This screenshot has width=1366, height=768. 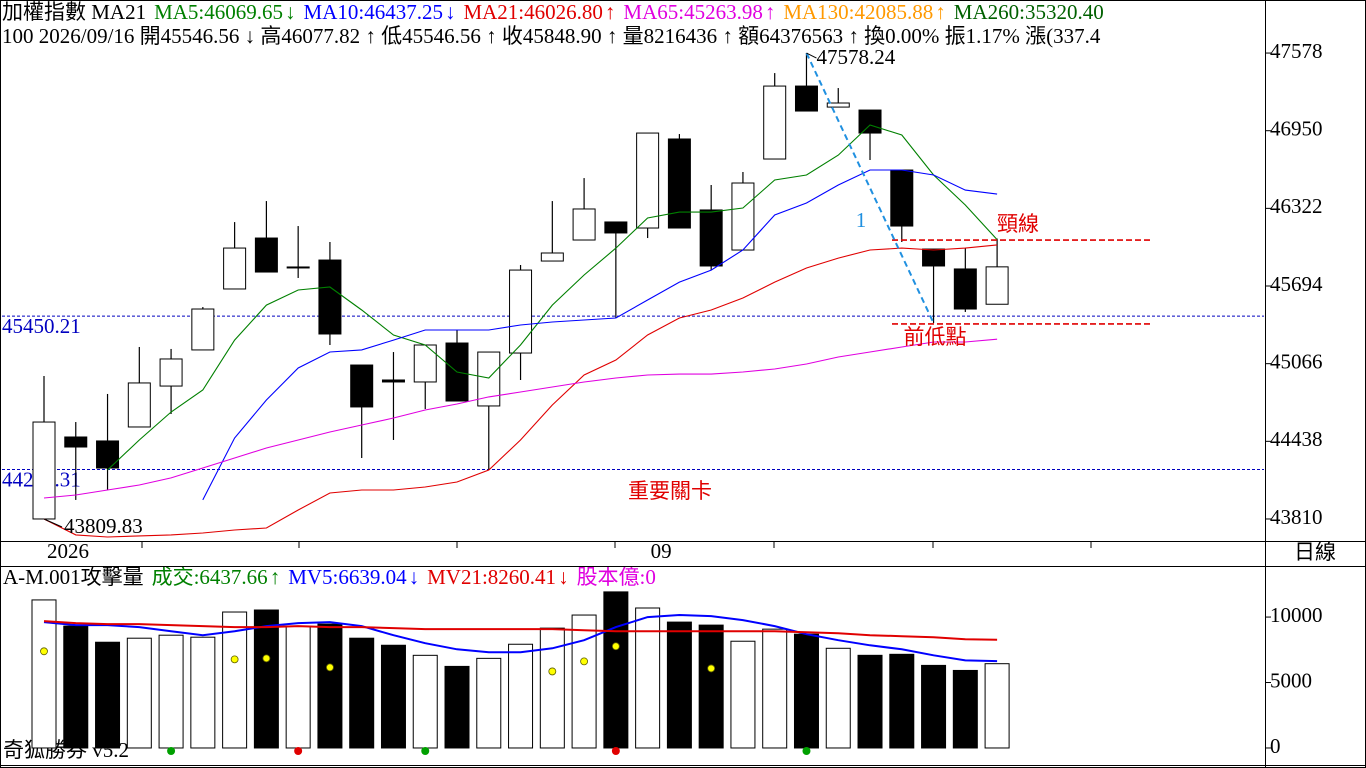 I want to click on legend-entry: MA65:45263.98, so click(x=692, y=12).